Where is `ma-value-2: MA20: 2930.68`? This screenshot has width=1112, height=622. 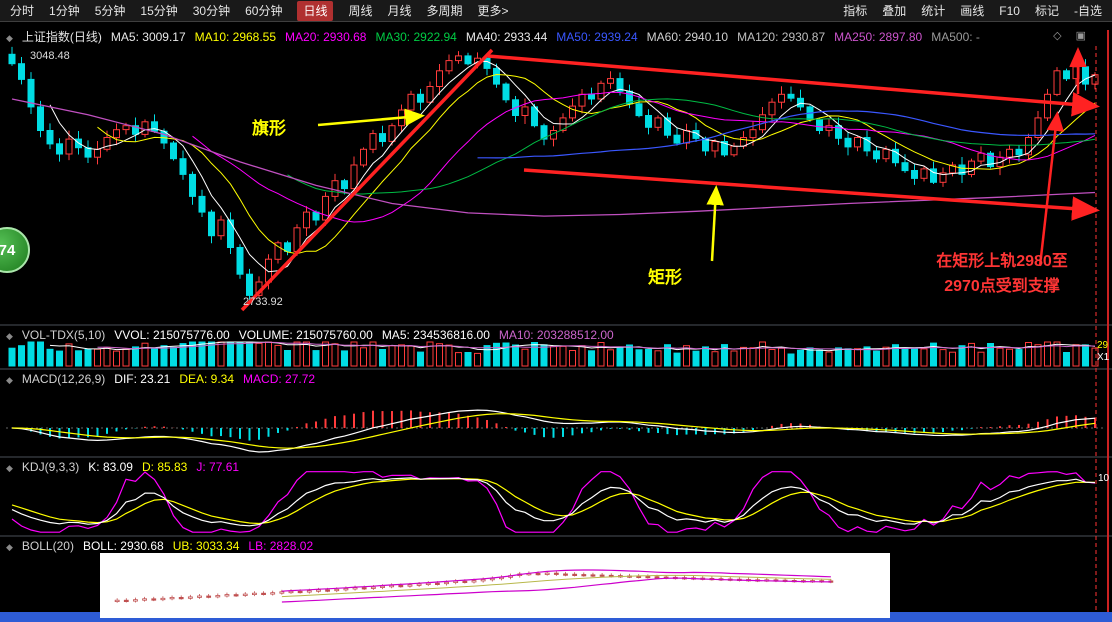 ma-value-2: MA20: 2930.68 is located at coordinates (326, 37).